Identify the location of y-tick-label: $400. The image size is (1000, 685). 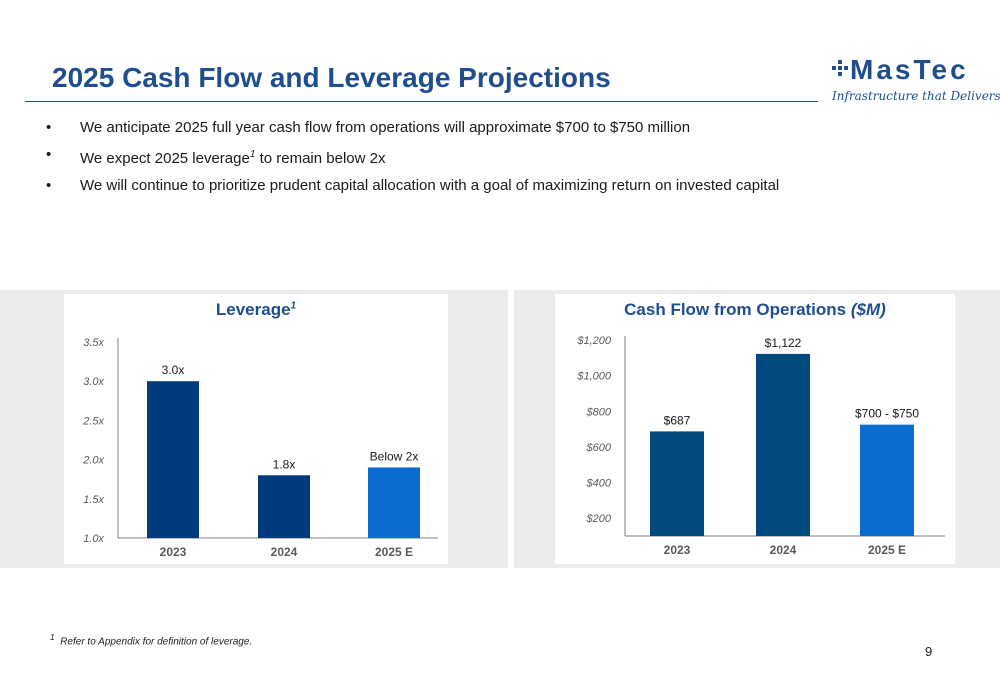
(599, 484).